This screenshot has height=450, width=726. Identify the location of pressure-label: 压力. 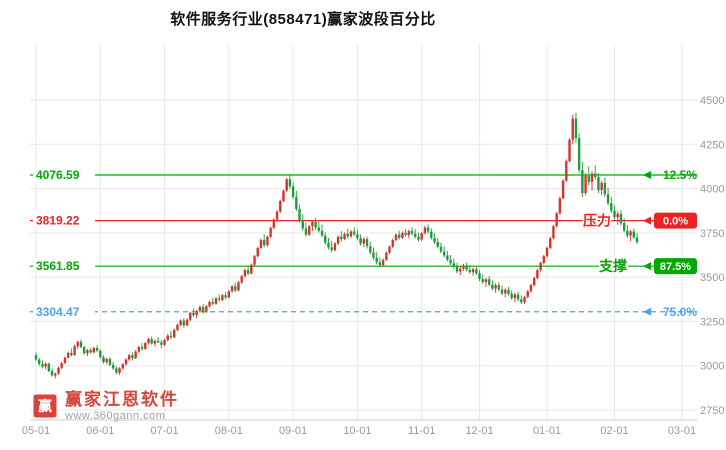
(597, 221).